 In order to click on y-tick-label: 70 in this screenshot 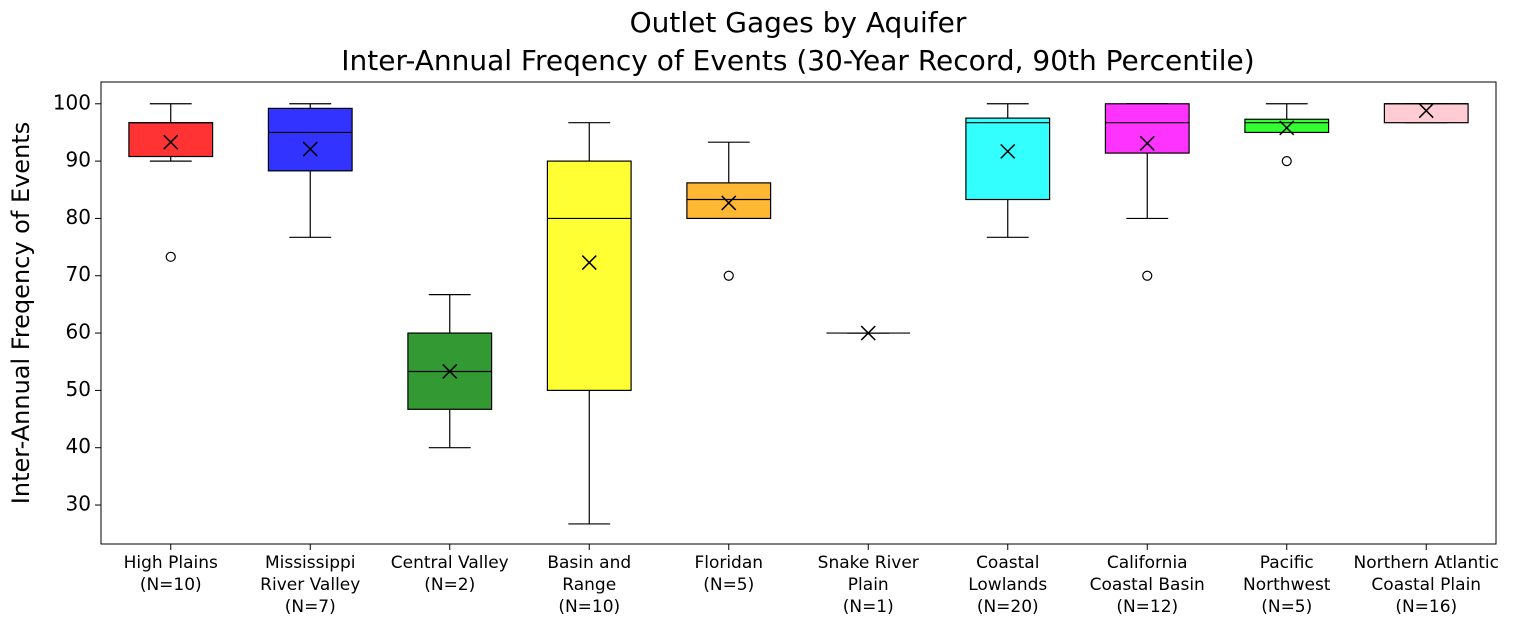, I will do `click(78, 274)`.